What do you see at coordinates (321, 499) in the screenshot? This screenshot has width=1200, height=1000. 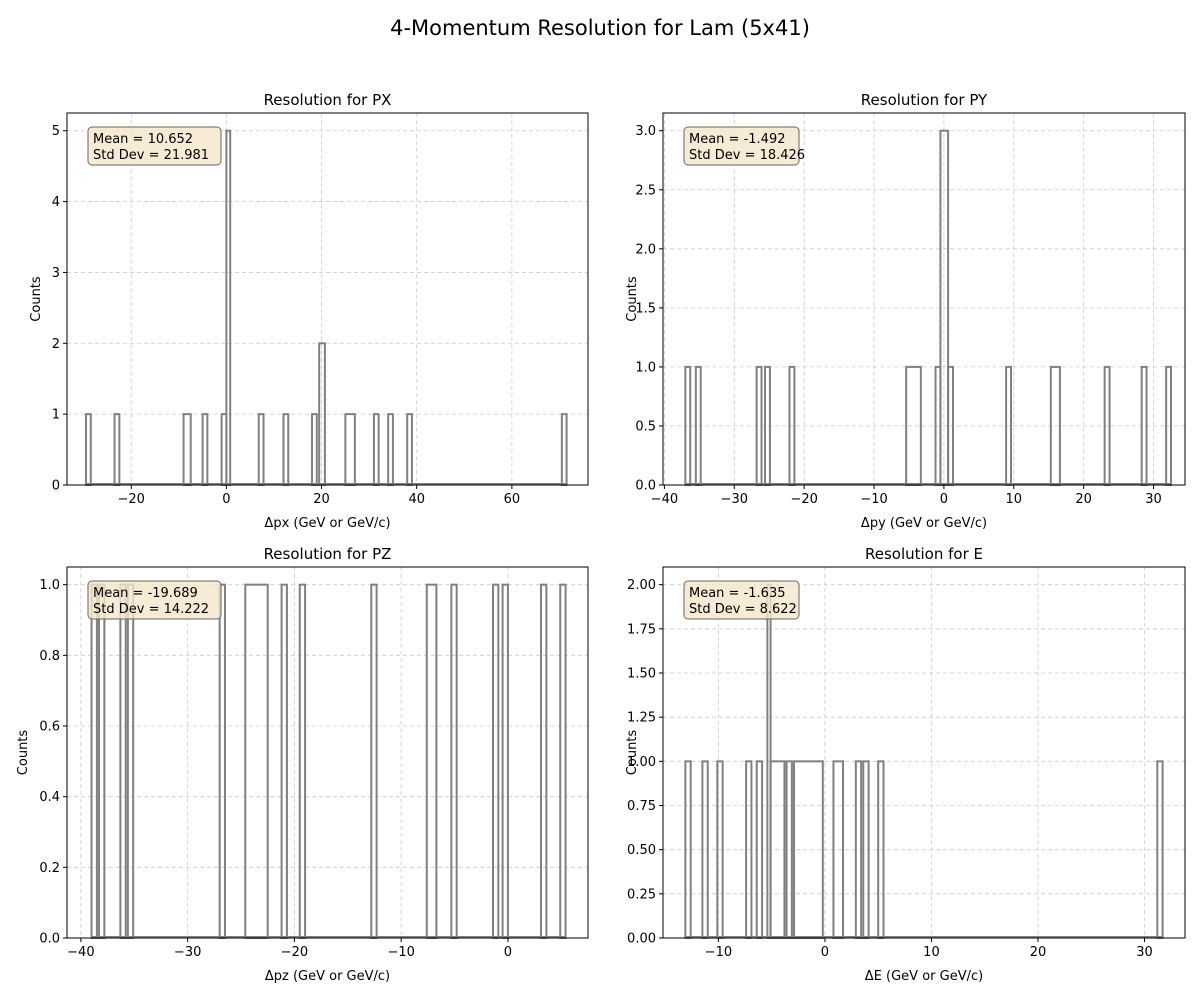 I see `x-tick-label: 20` at bounding box center [321, 499].